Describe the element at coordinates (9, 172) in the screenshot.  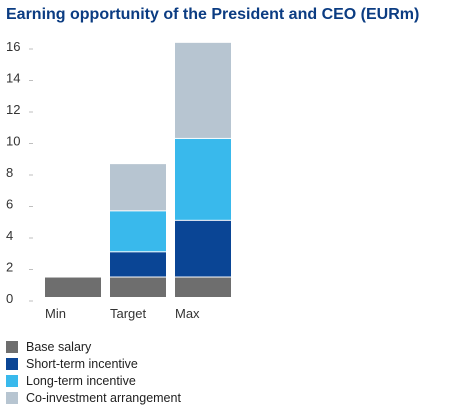
I see `y-tick-label: 8` at that location.